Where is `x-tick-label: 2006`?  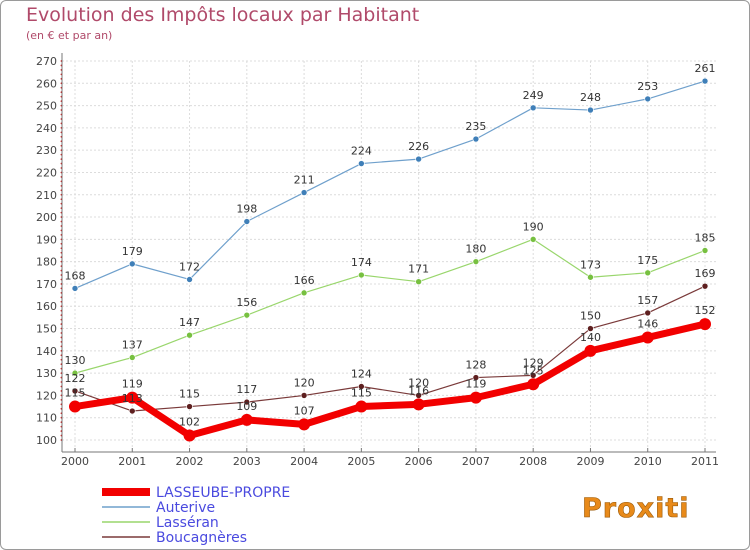 x-tick-label: 2006 is located at coordinates (419, 461).